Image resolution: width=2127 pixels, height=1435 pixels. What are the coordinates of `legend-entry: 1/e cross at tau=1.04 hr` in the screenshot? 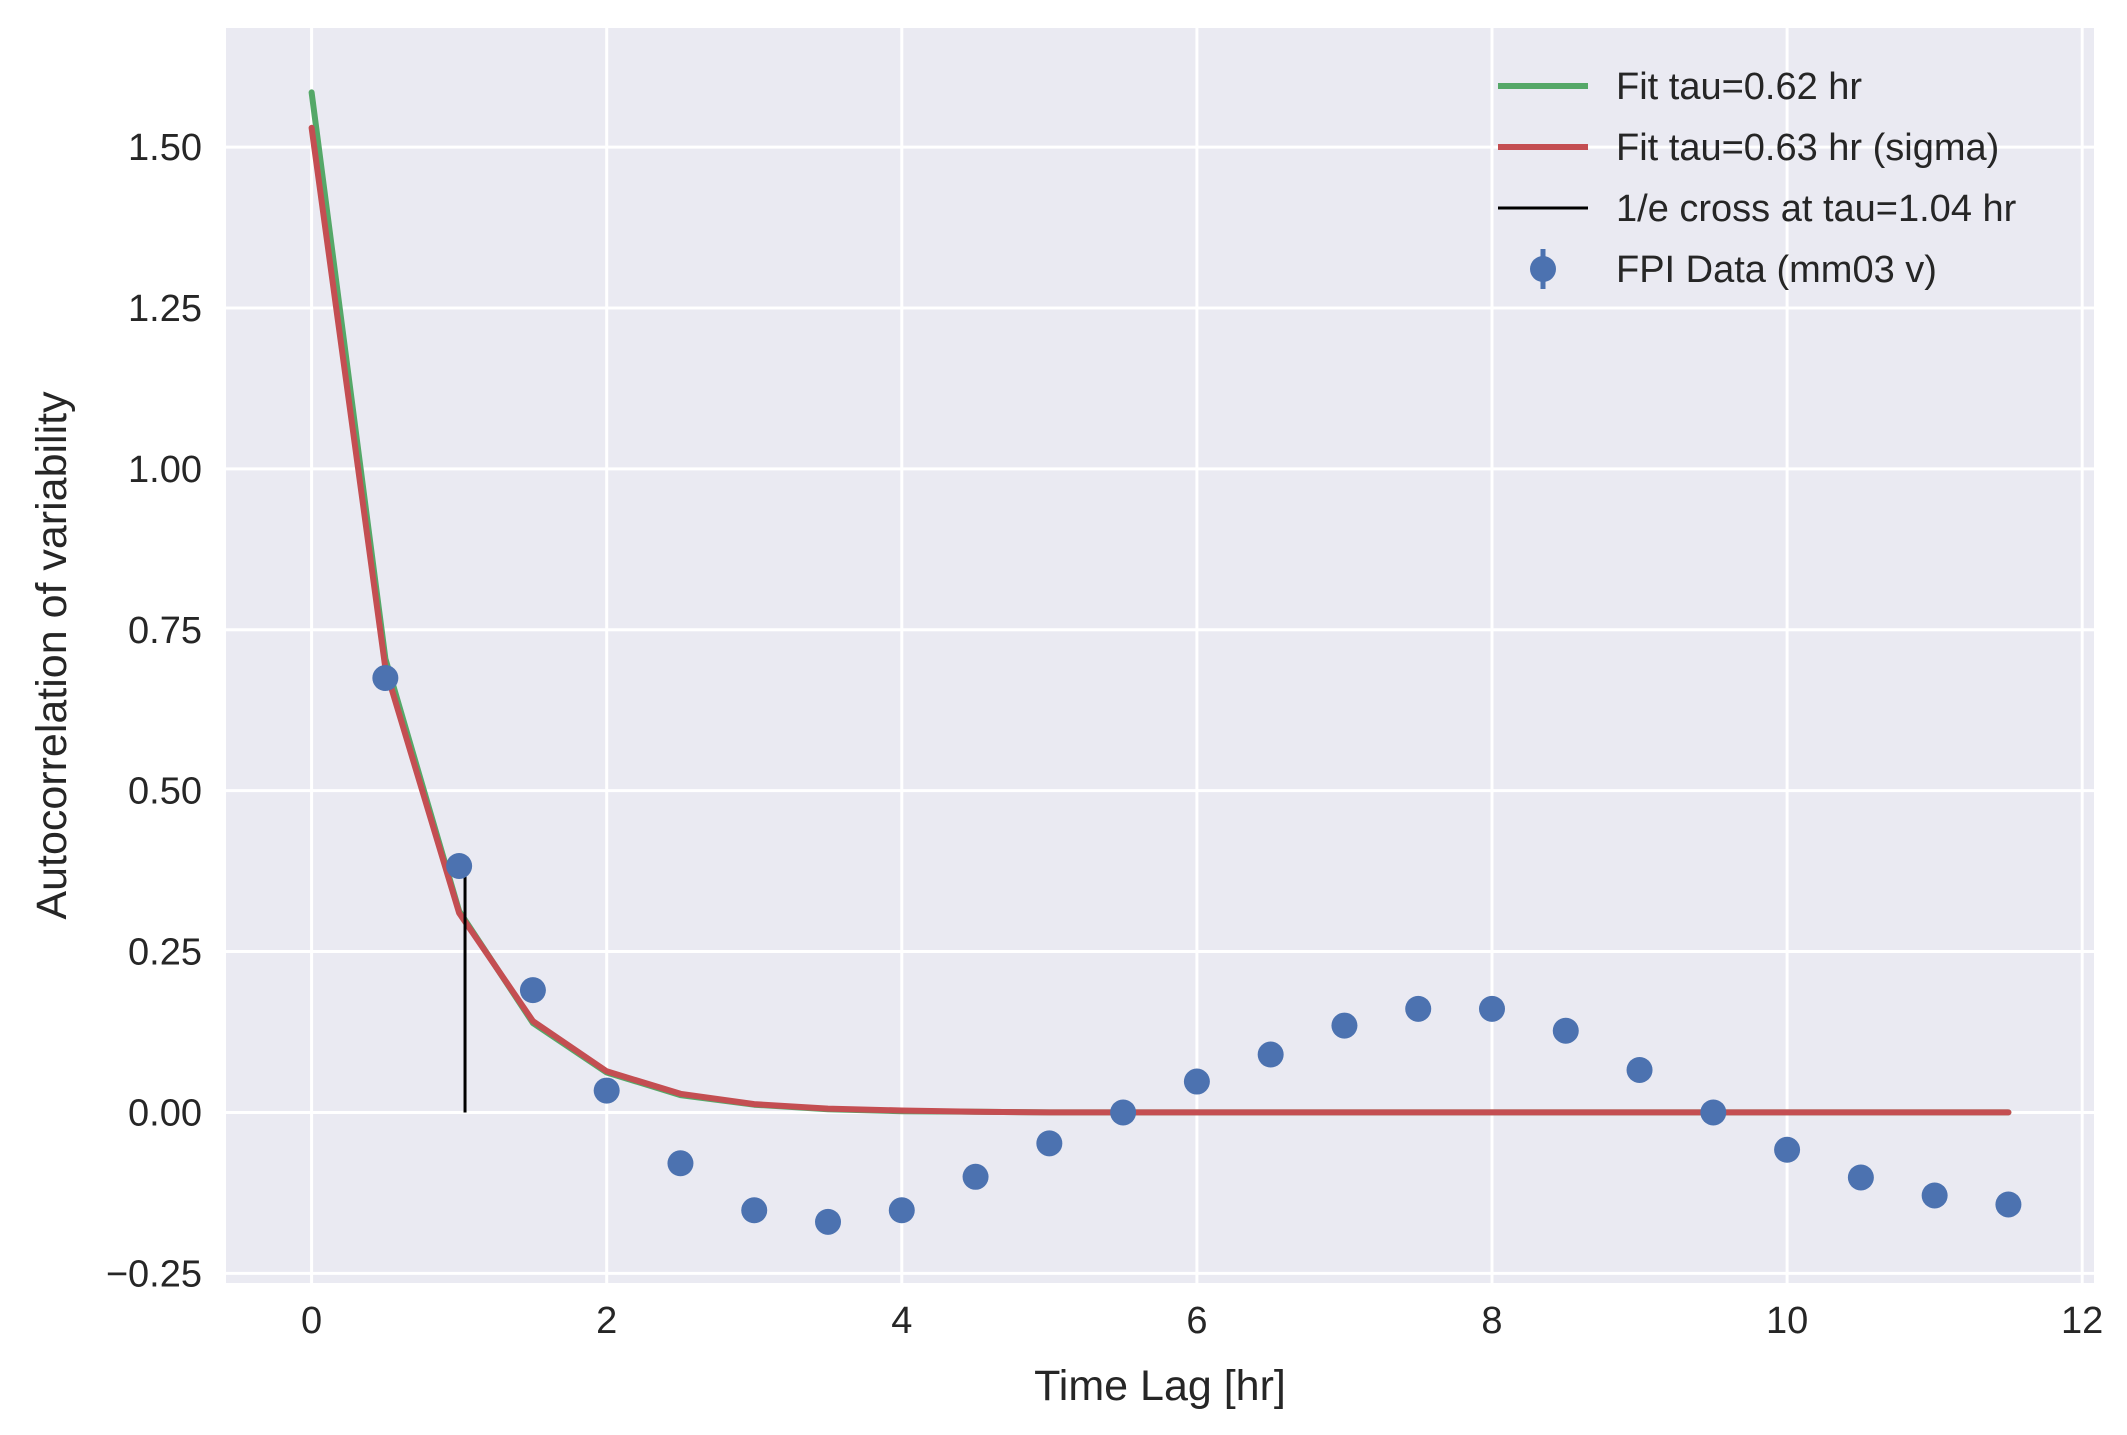 It's located at (1757, 209).